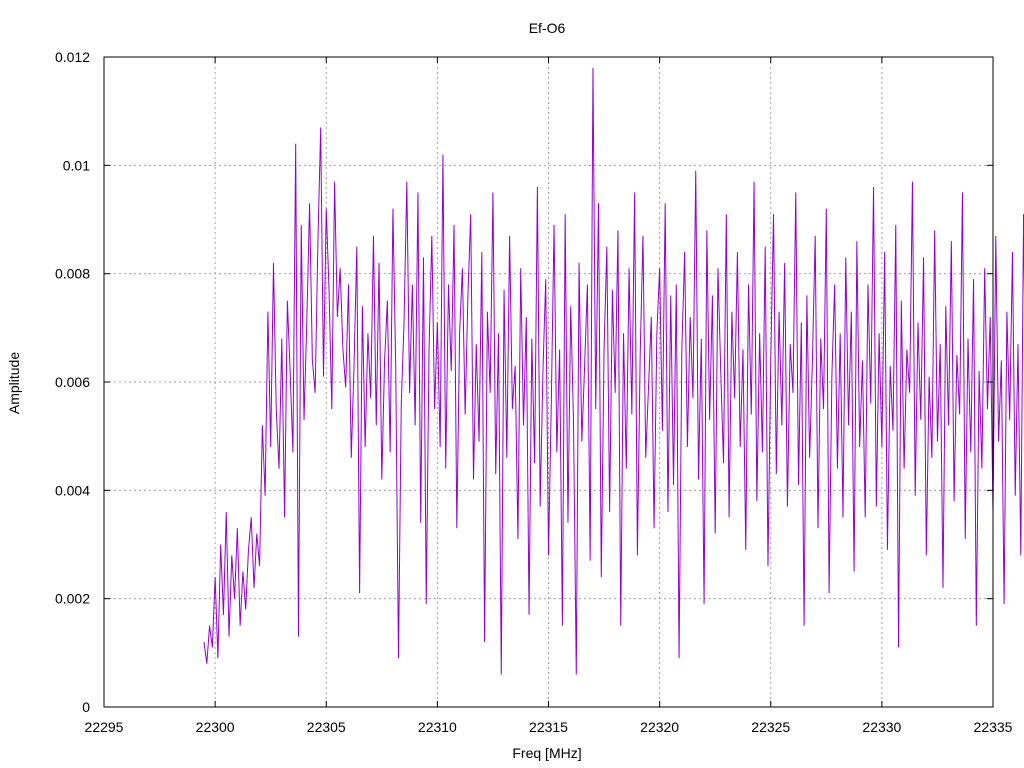 The height and width of the screenshot is (768, 1024). I want to click on y-tick-label: 0.006, so click(72, 382).